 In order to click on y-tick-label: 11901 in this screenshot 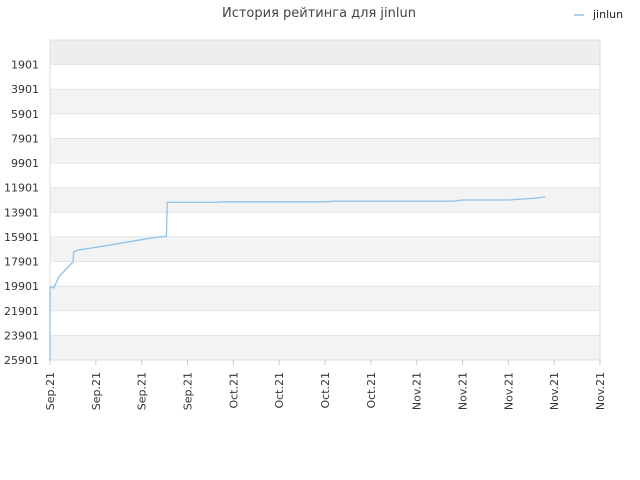, I will do `click(21, 188)`.